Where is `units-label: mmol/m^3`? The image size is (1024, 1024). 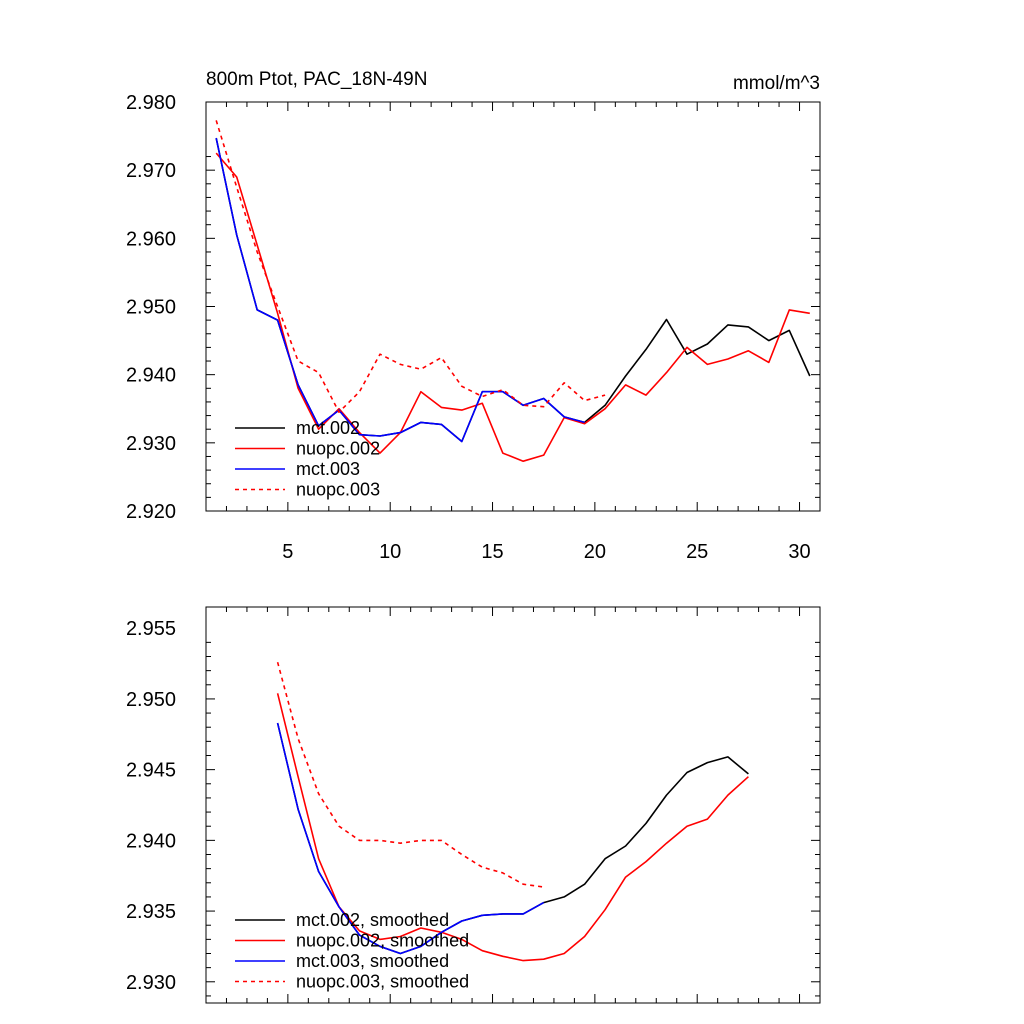
units-label: mmol/m^3 is located at coordinates (776, 83).